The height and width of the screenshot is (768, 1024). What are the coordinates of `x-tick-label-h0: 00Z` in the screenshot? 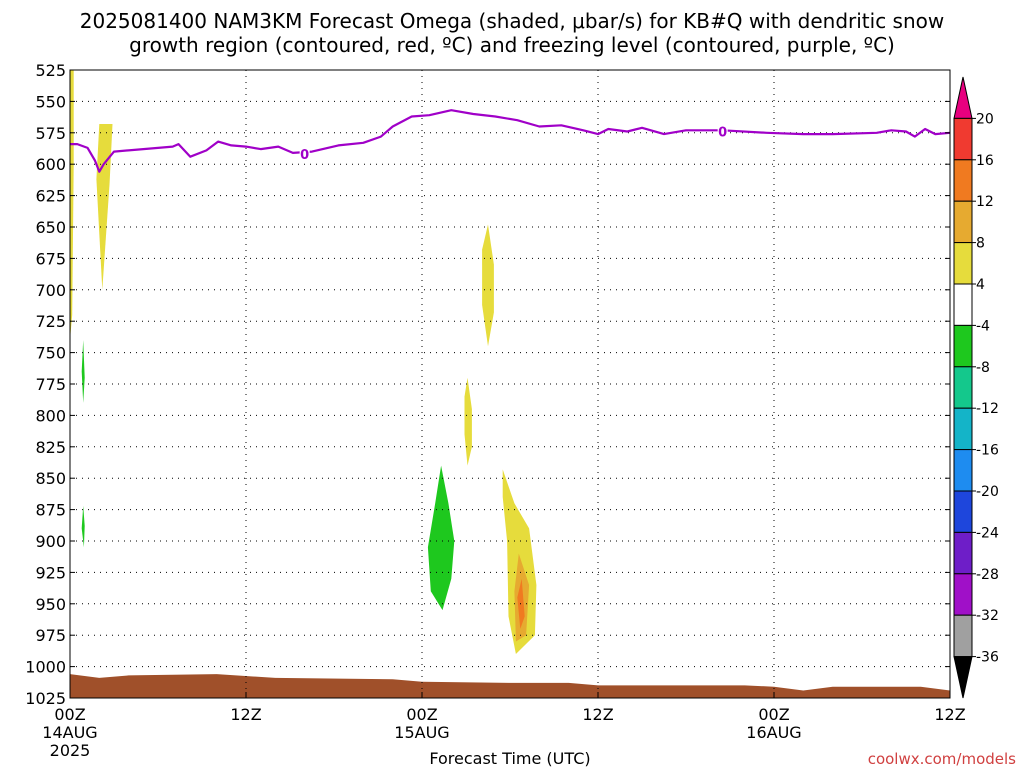 It's located at (69, 714).